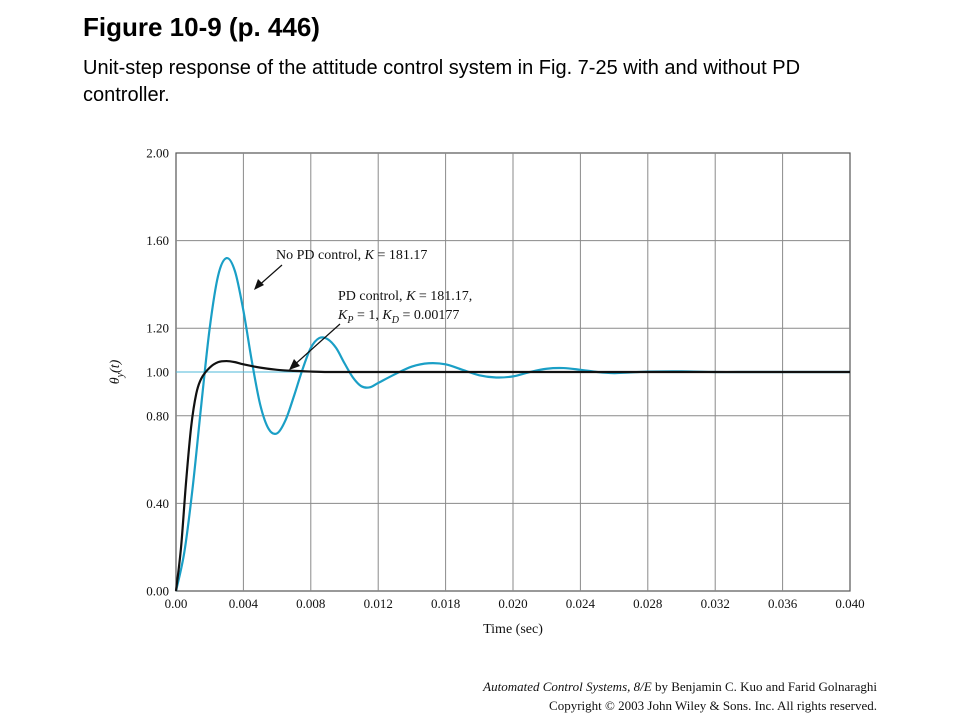  What do you see at coordinates (445, 603) in the screenshot?
I see `x-tick-label: 0.018` at bounding box center [445, 603].